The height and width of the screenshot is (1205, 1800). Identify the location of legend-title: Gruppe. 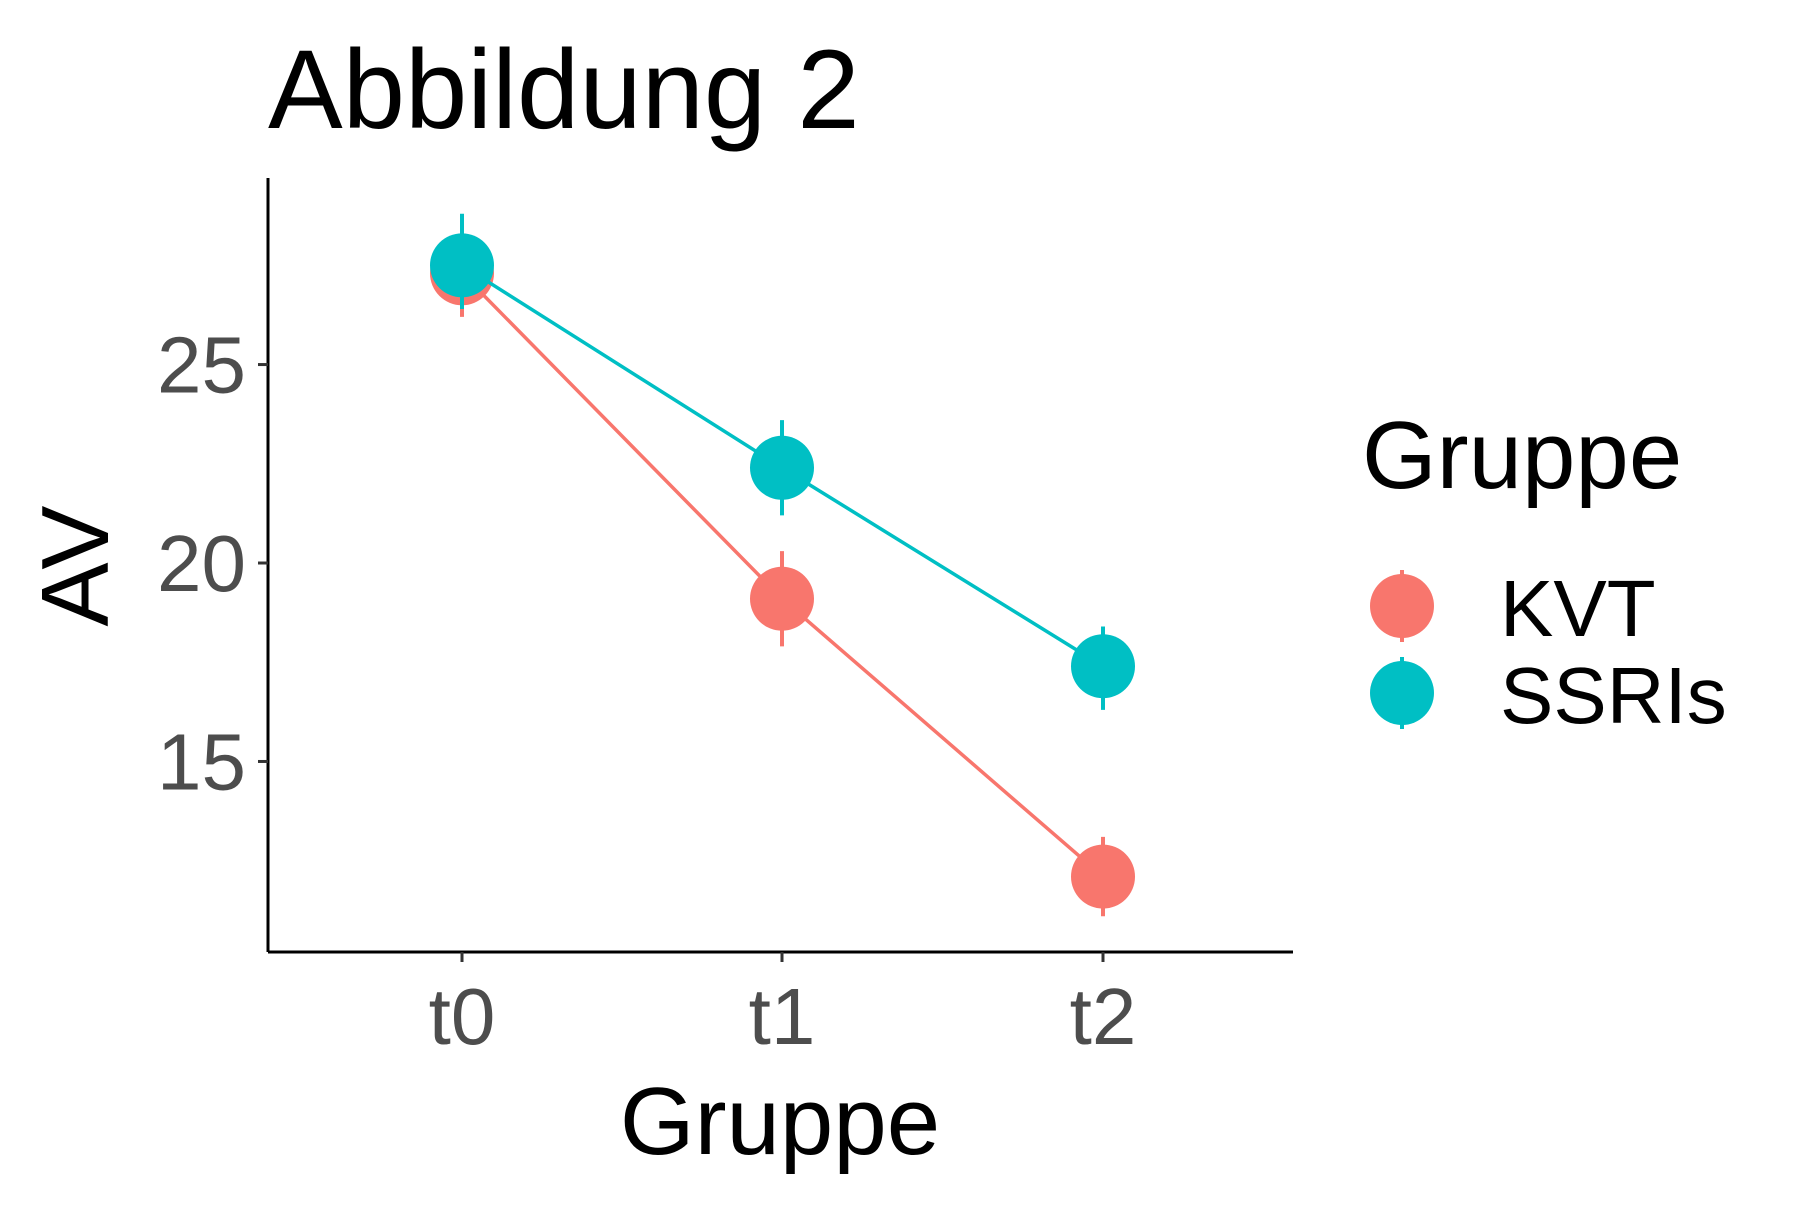
(1522, 455).